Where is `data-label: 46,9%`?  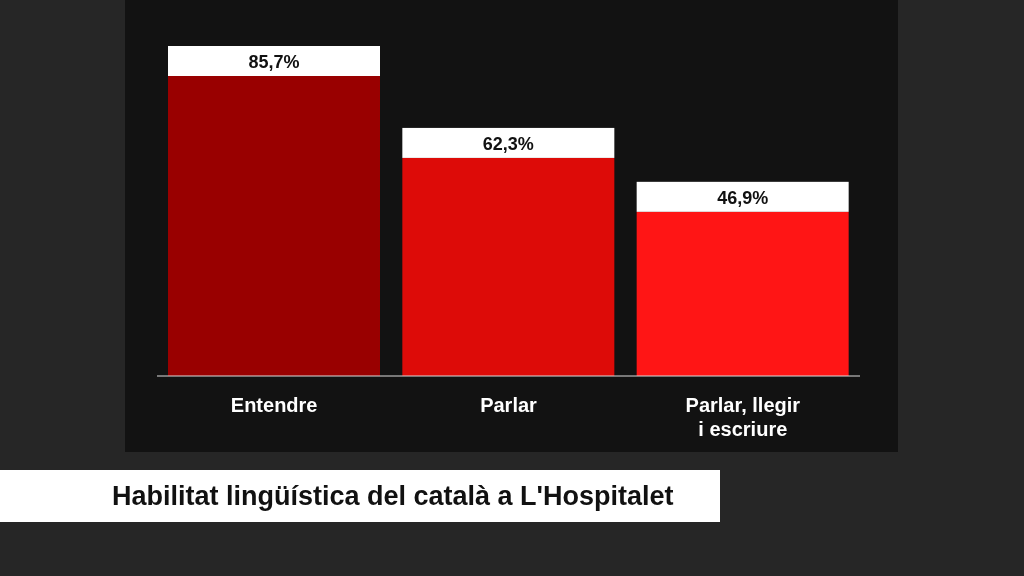 data-label: 46,9% is located at coordinates (743, 197).